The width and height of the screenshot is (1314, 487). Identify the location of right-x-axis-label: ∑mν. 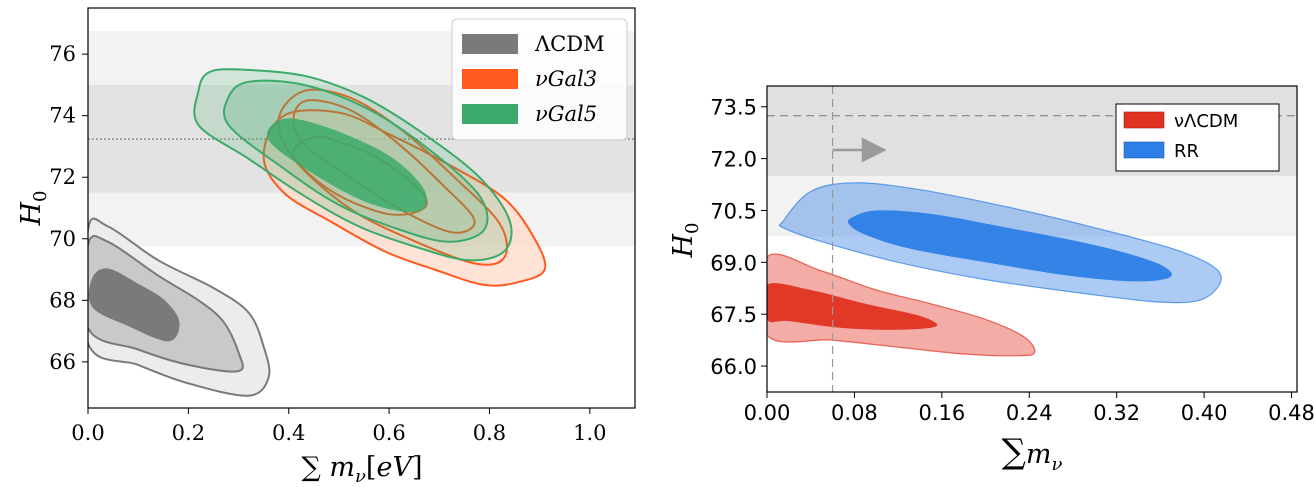
(1032, 453).